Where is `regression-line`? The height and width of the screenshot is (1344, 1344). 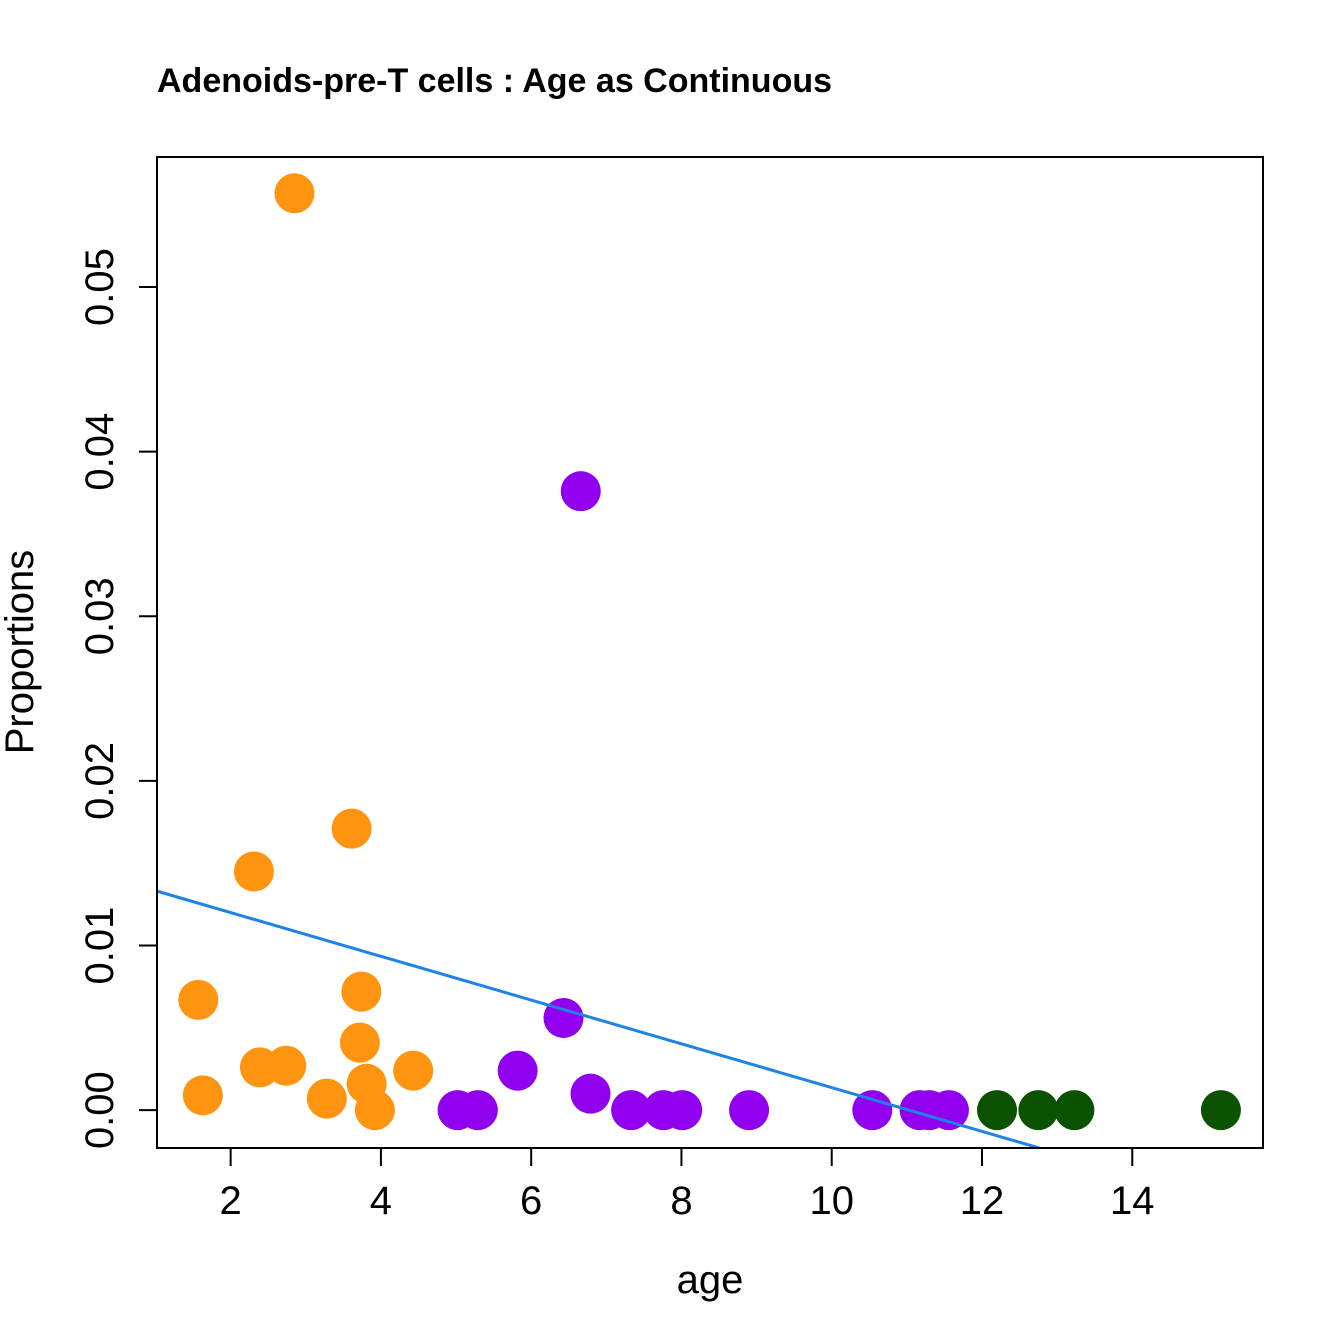 regression-line is located at coordinates (598, 1019).